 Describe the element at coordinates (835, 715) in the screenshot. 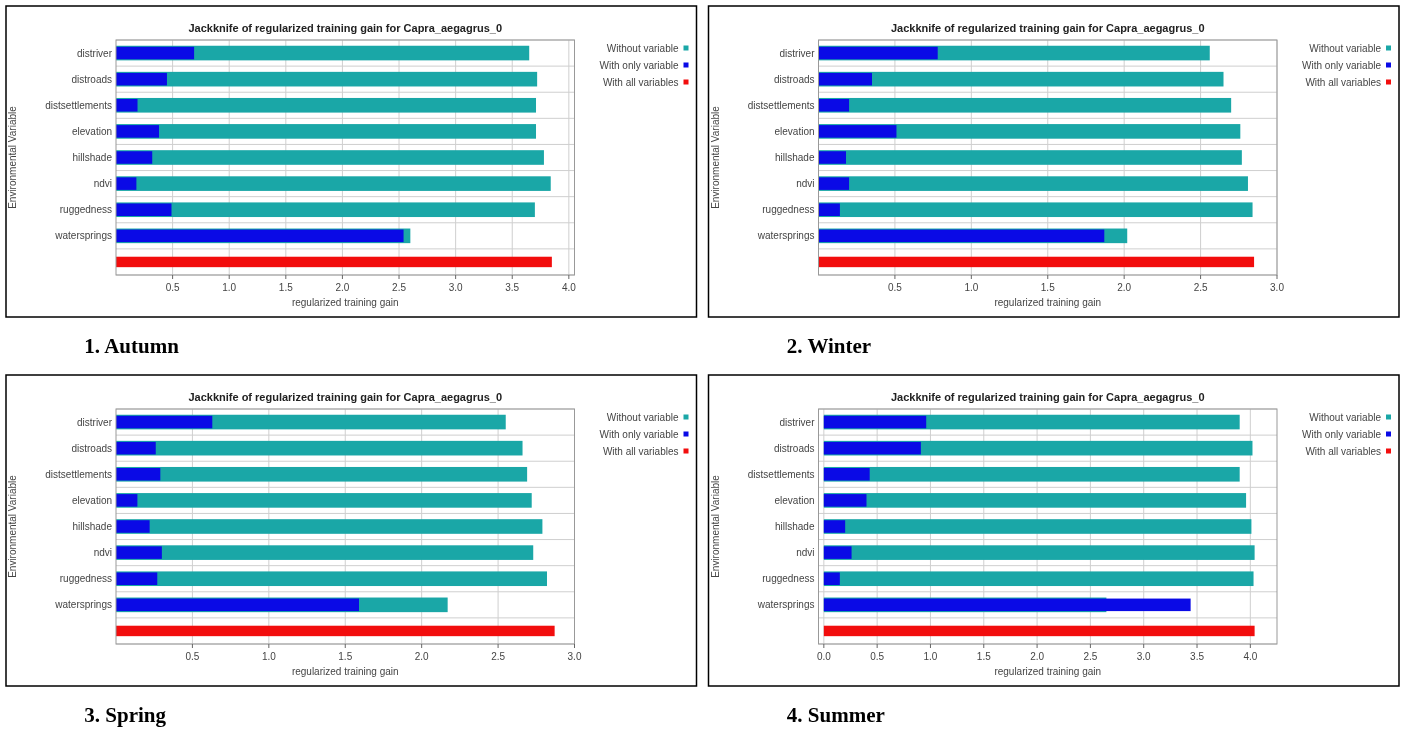

I see `text: 4. Summer` at that location.